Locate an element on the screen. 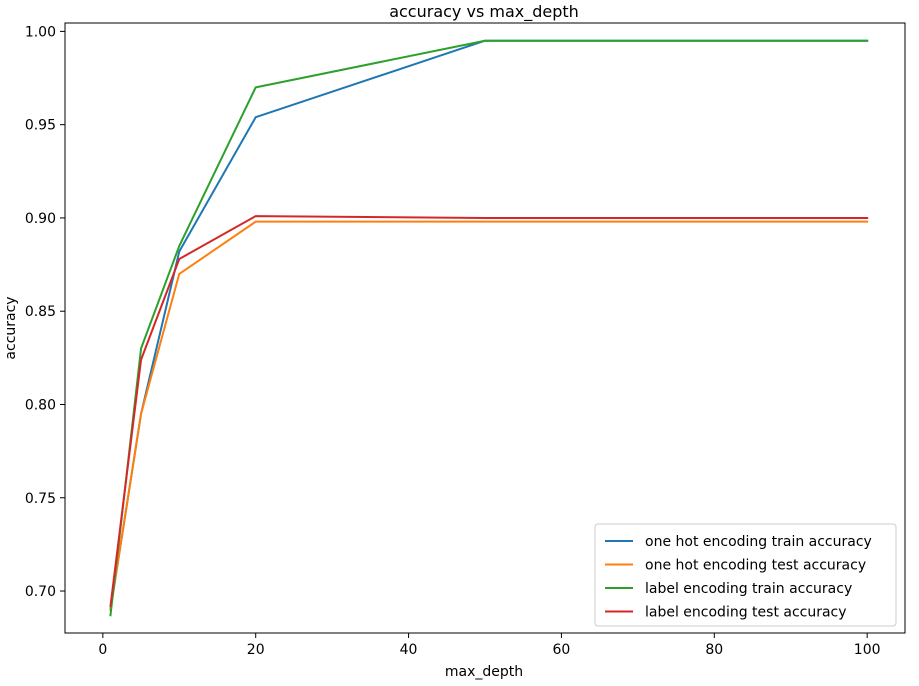 Image resolution: width=919 pixels, height=686 pixels. x-tick-label: 60 is located at coordinates (562, 650).